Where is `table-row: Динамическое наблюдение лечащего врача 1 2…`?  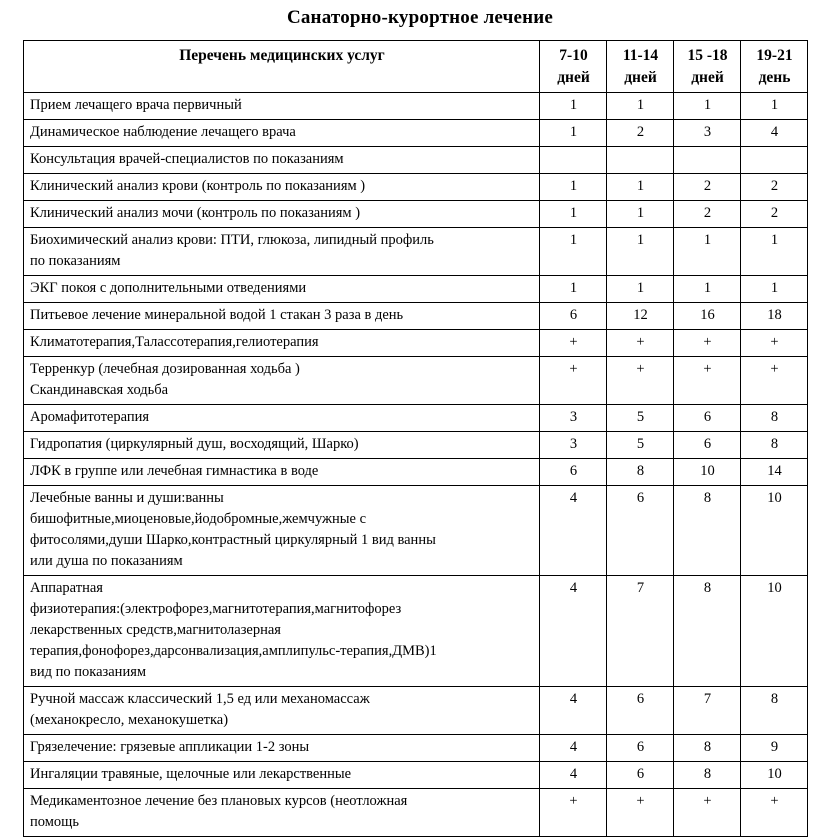
table-row: Динамическое наблюдение лечащего врача 1 2… is located at coordinates (415, 133).